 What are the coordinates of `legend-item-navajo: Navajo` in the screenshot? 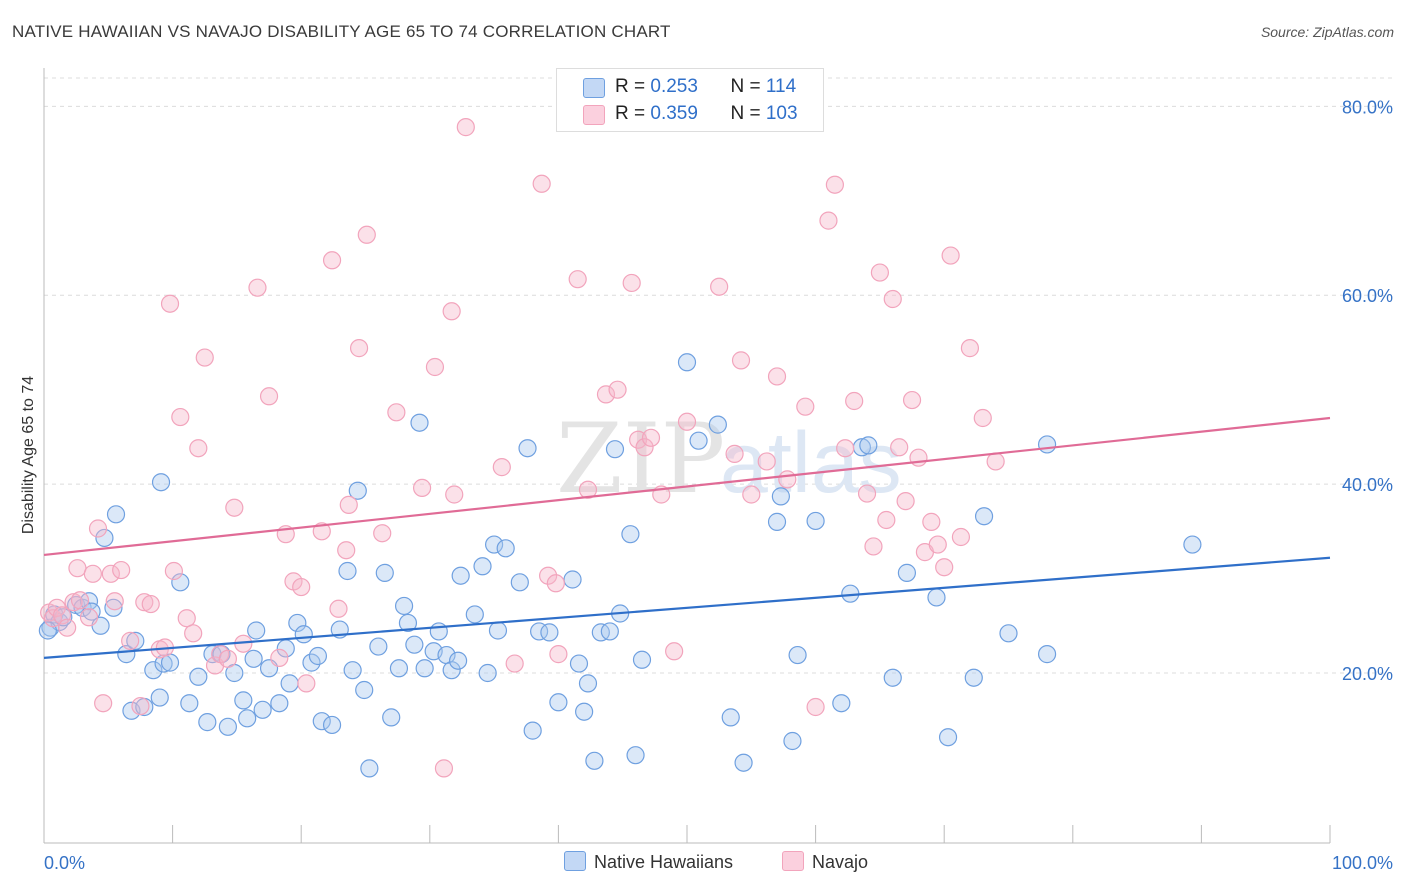 It's located at (825, 862).